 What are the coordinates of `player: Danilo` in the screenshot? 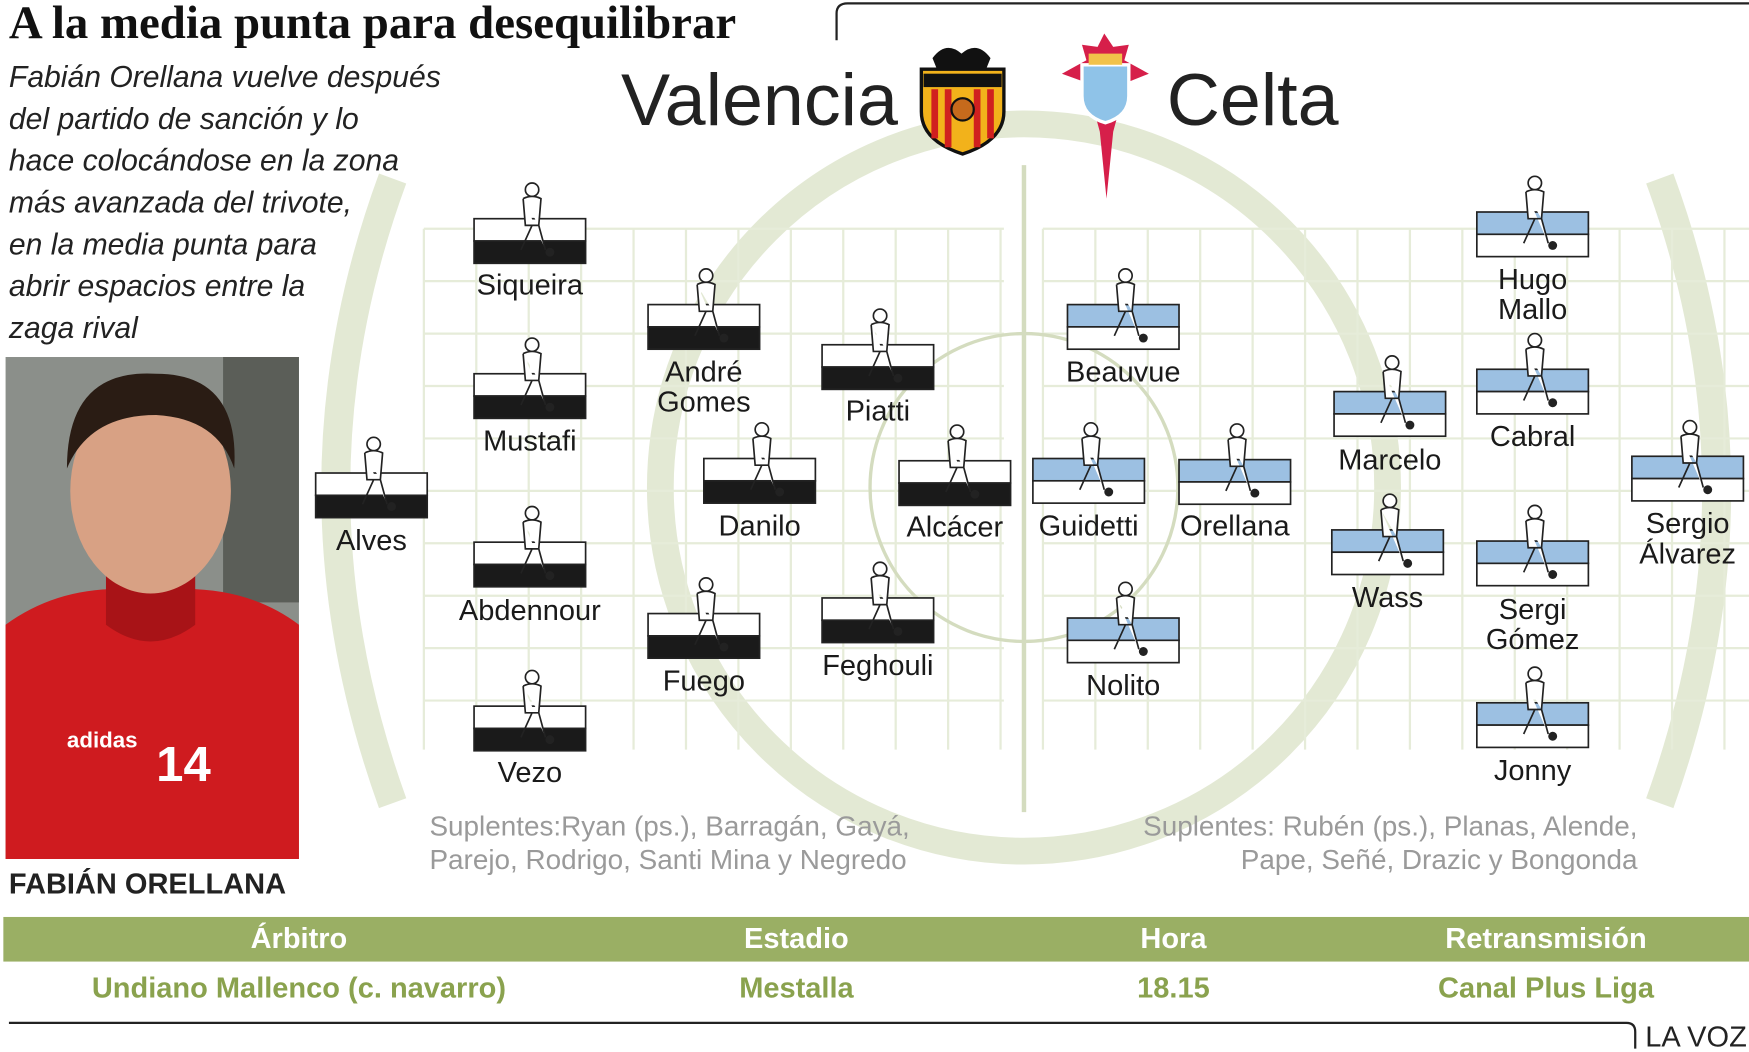 It's located at (760, 481).